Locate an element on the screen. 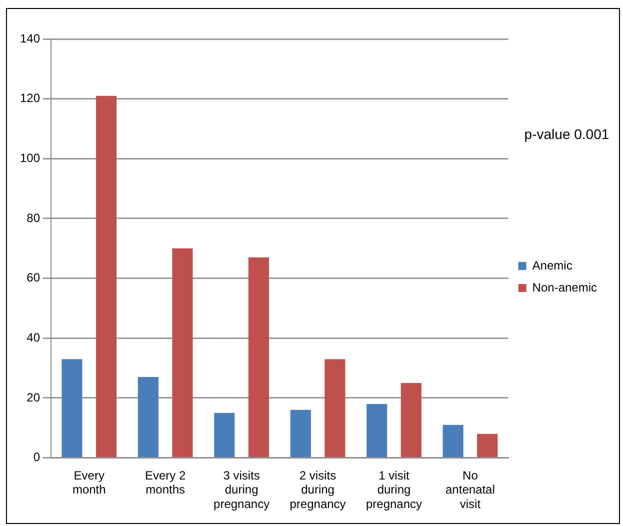  y-tick-label: 60 is located at coordinates (33, 277).